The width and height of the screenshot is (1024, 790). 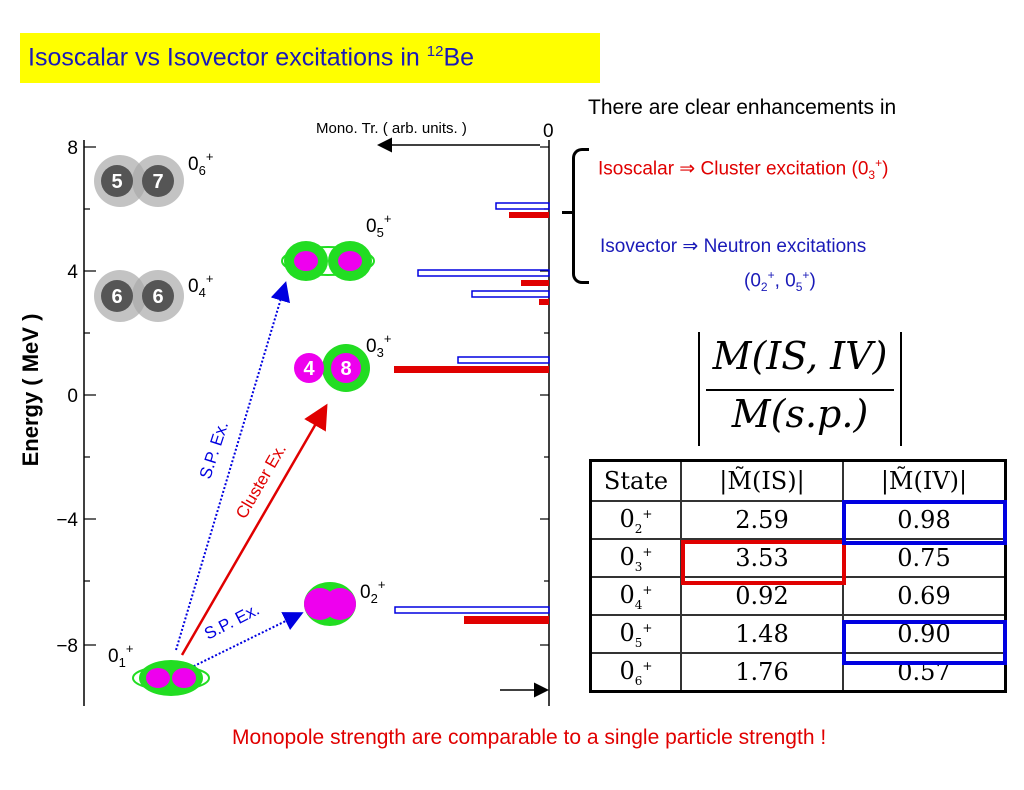 I want to click on cluster-arrow, so click(x=254, y=529).